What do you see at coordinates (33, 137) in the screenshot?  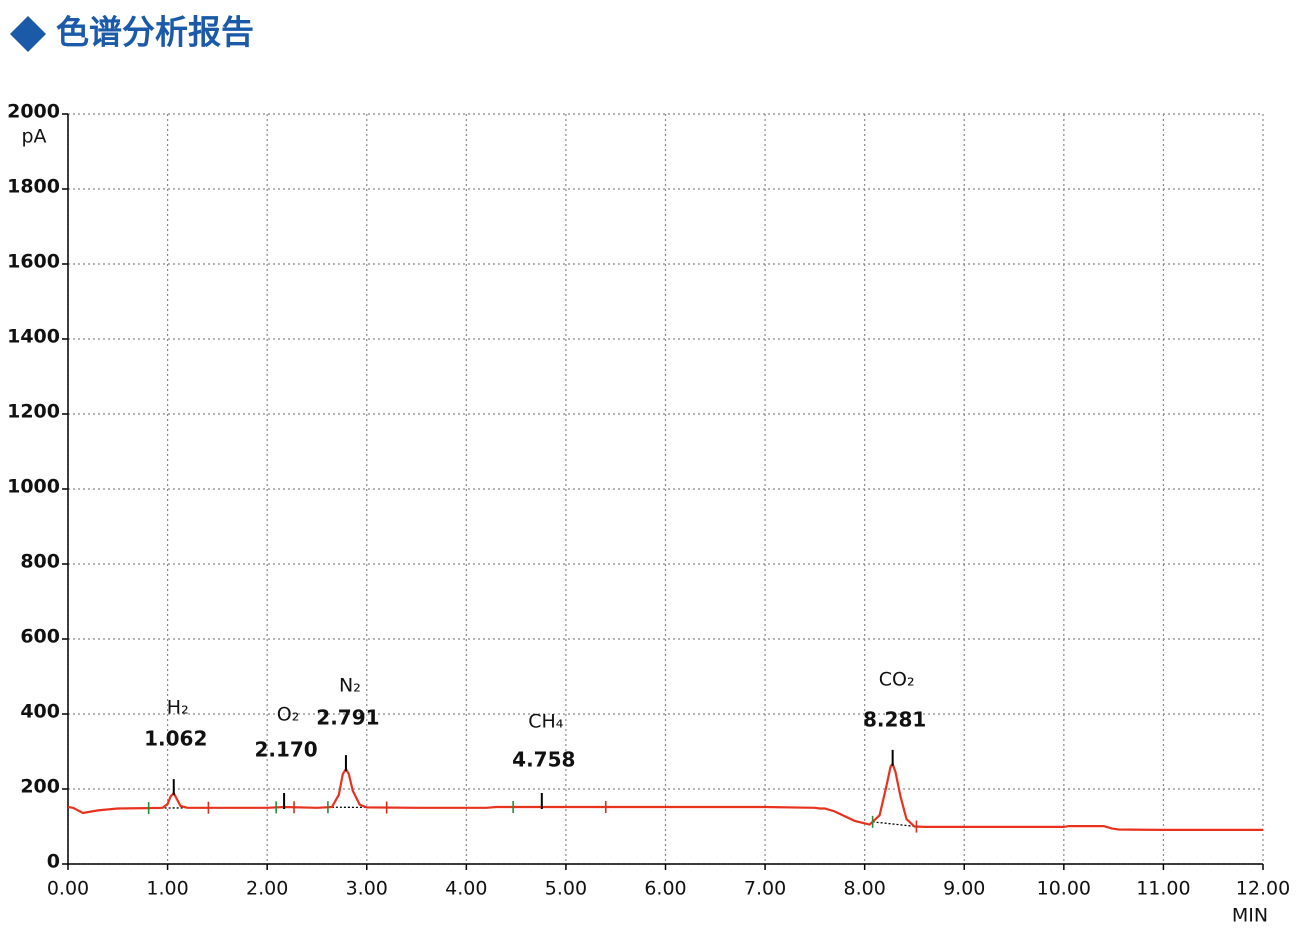 I see `y-axis-label: pA` at bounding box center [33, 137].